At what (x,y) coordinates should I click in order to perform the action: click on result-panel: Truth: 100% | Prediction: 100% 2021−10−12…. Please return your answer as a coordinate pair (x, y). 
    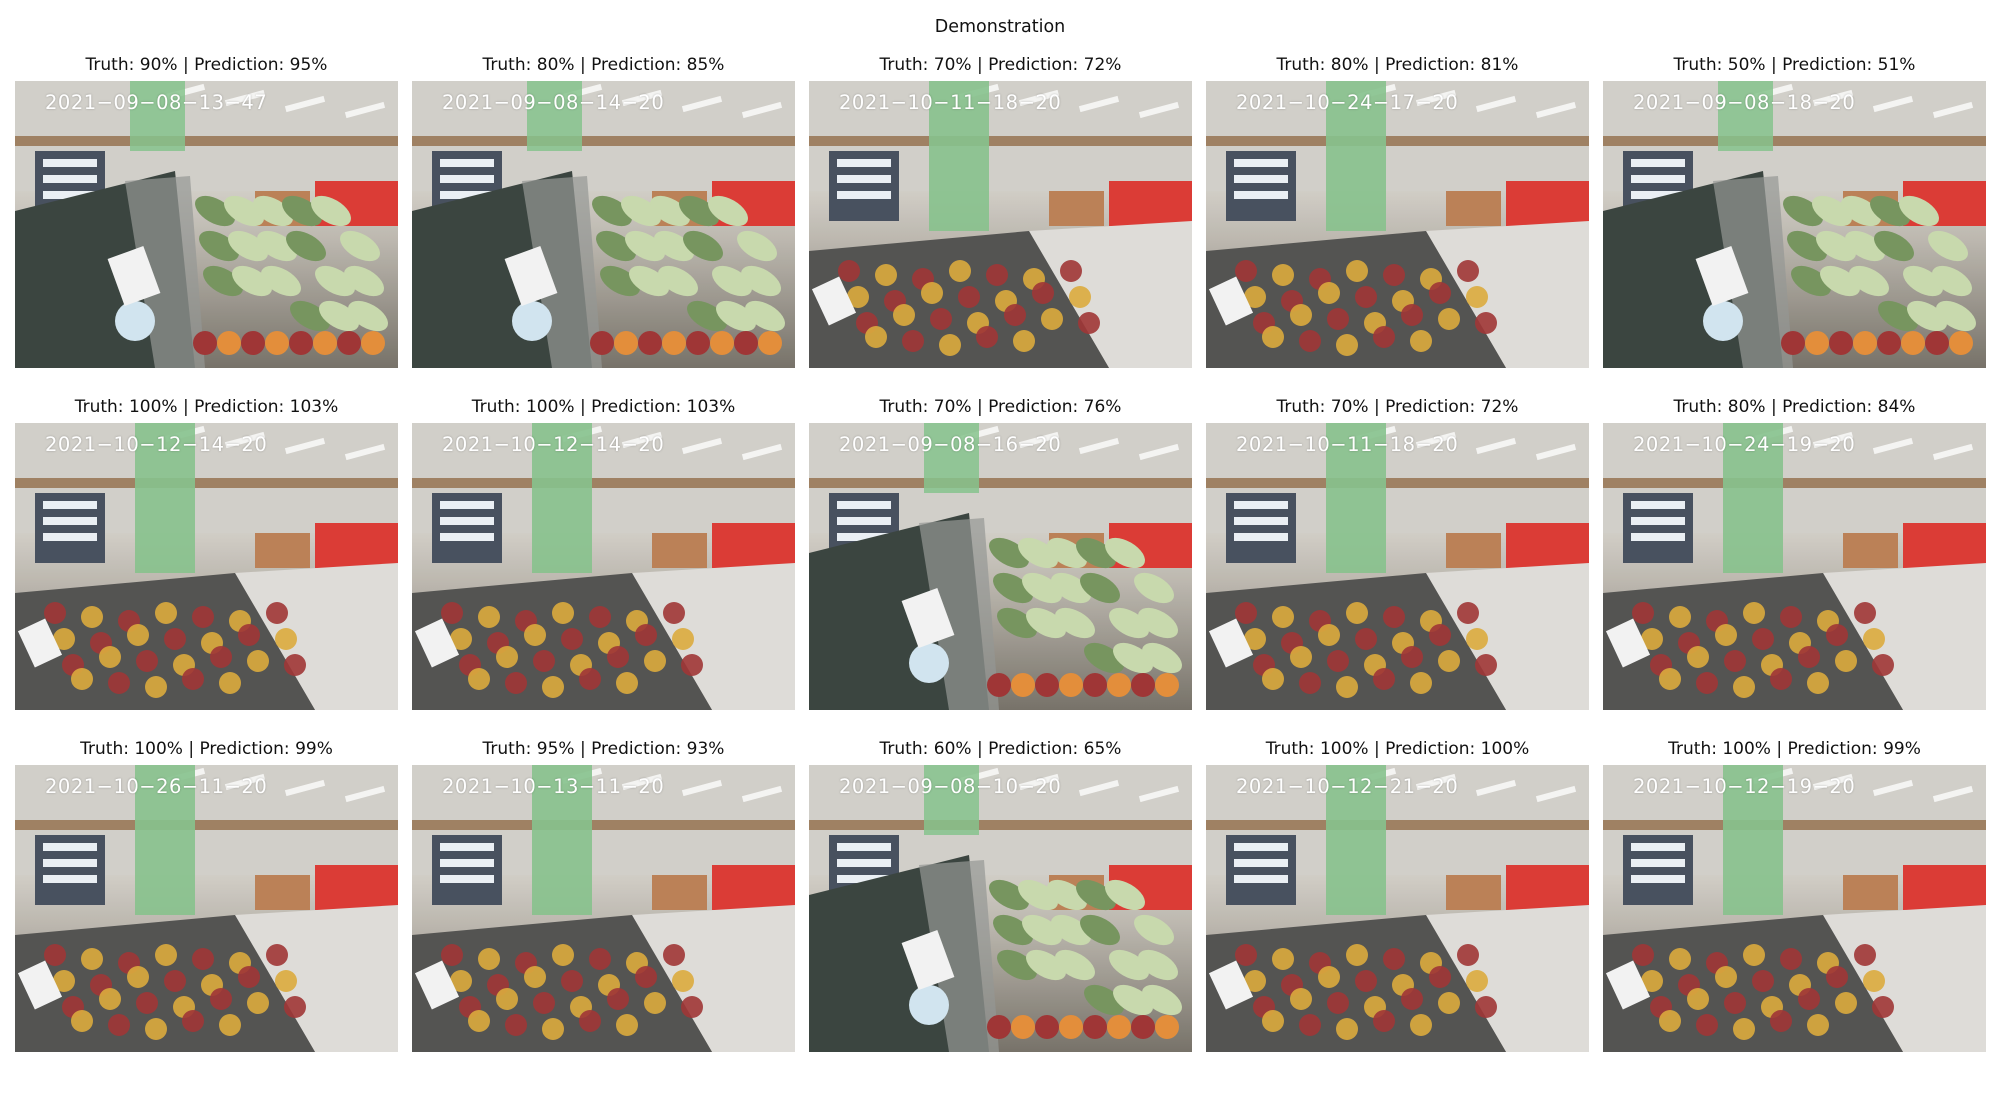
    Looking at the image, I should click on (1397, 895).